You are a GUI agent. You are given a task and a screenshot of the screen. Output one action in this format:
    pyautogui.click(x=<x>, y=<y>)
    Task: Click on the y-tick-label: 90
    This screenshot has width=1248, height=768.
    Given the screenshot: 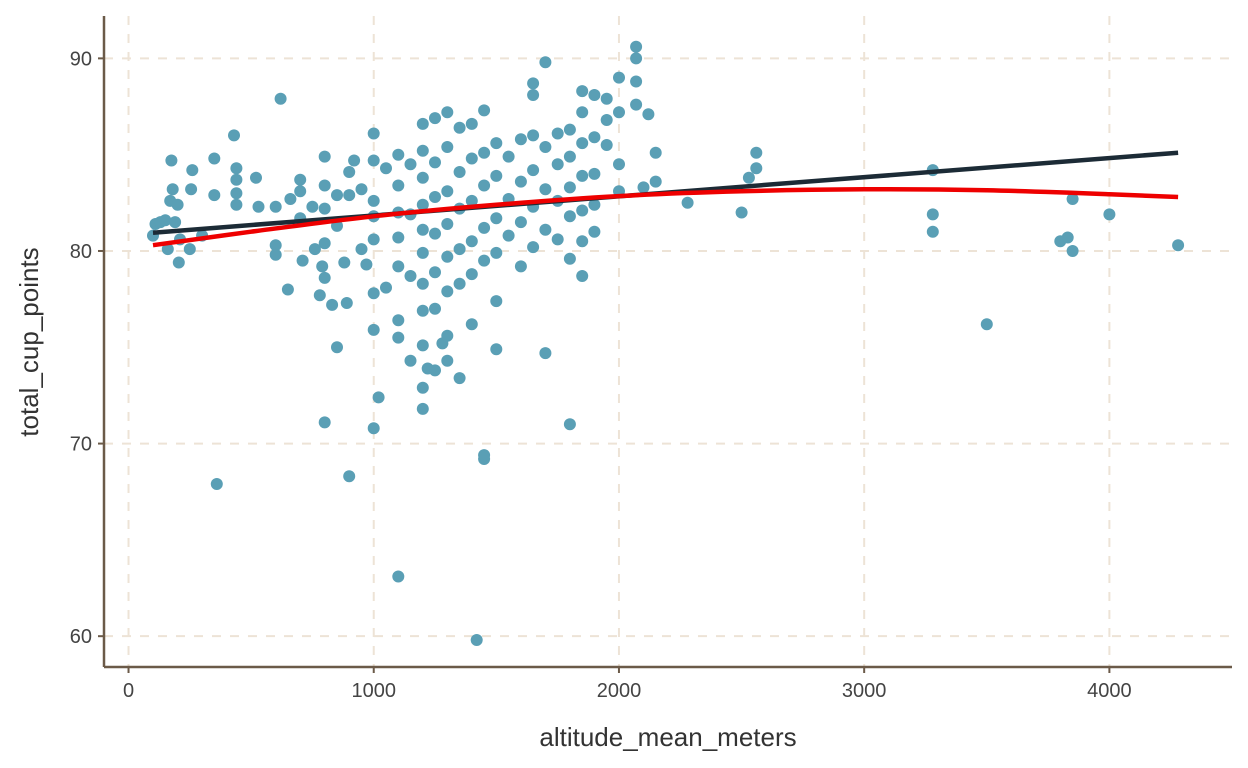 What is the action you would take?
    pyautogui.click(x=81, y=59)
    